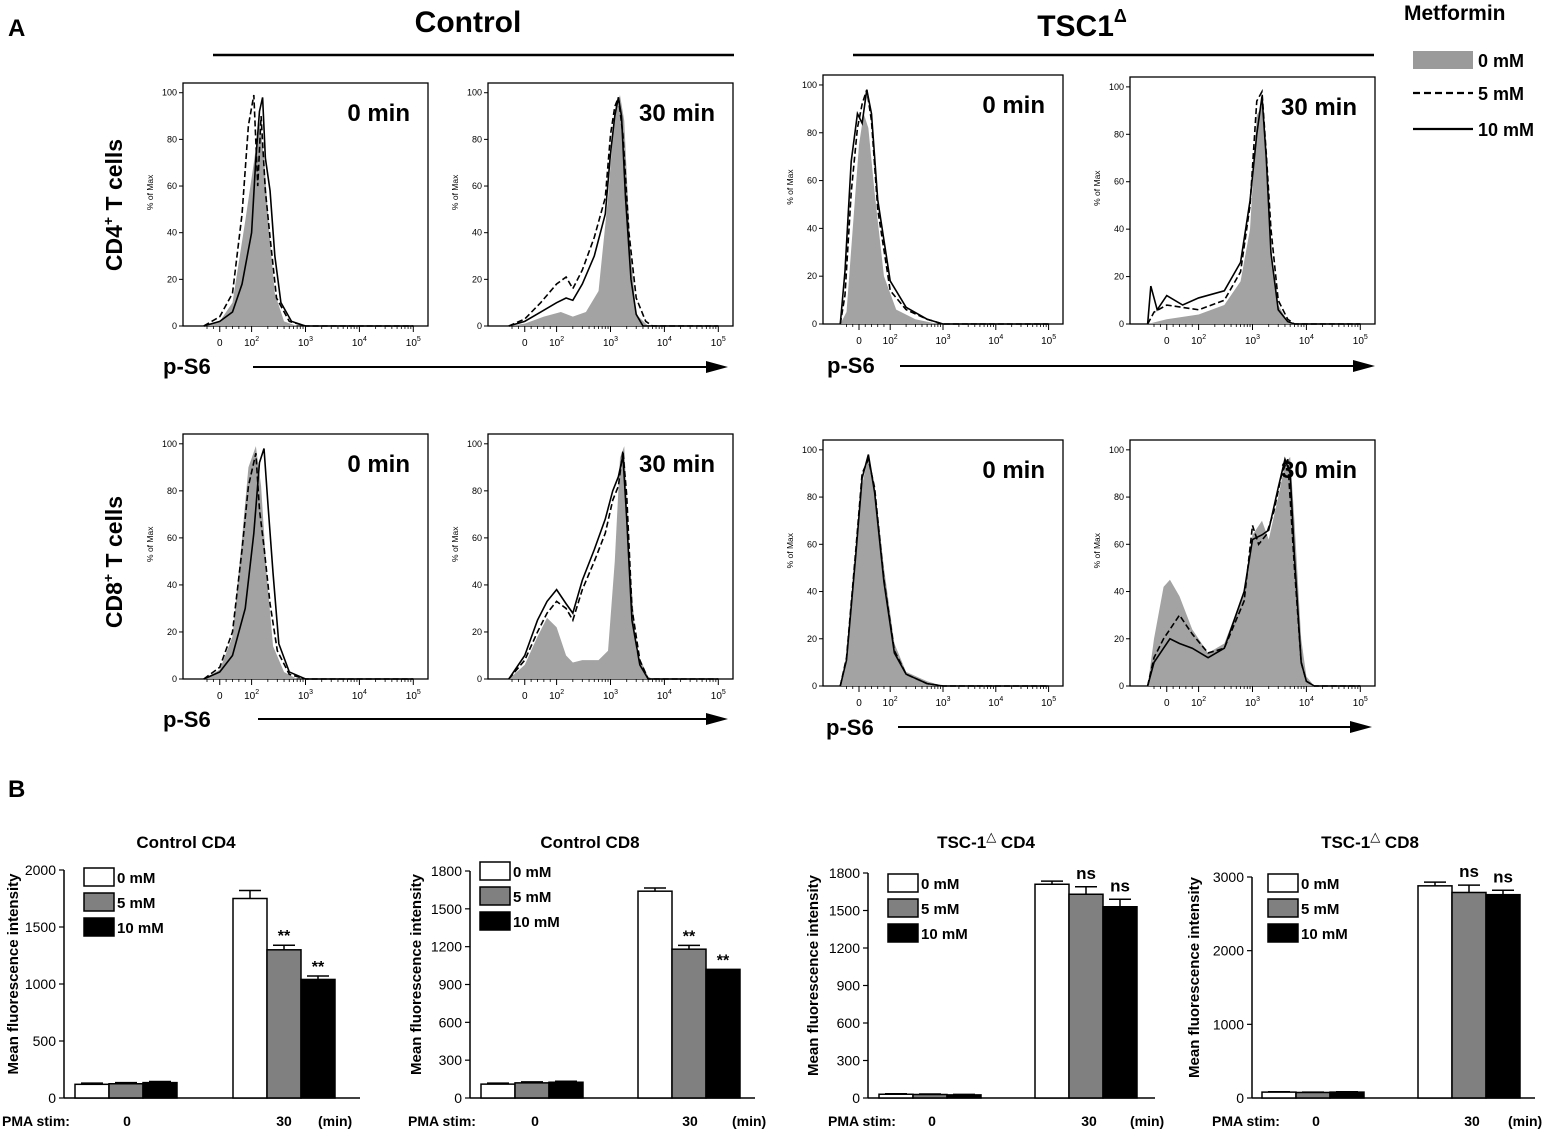  I want to click on bar-chart-title: TSC-1△ CD4, so click(986, 840).